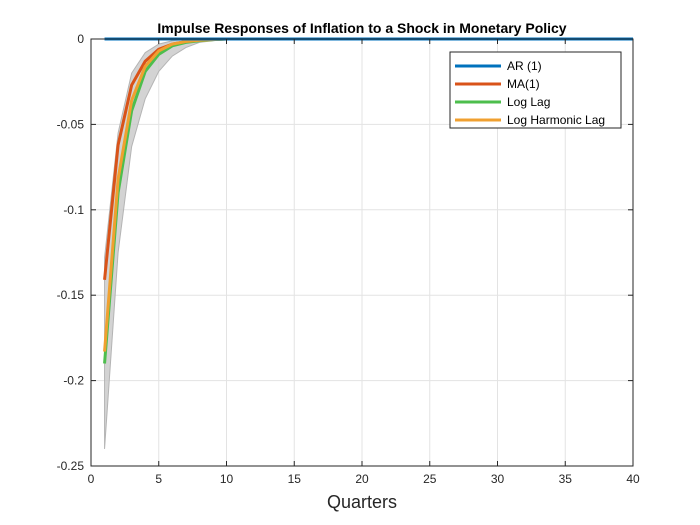  What do you see at coordinates (80, 39) in the screenshot?
I see `y-tick-label: 0` at bounding box center [80, 39].